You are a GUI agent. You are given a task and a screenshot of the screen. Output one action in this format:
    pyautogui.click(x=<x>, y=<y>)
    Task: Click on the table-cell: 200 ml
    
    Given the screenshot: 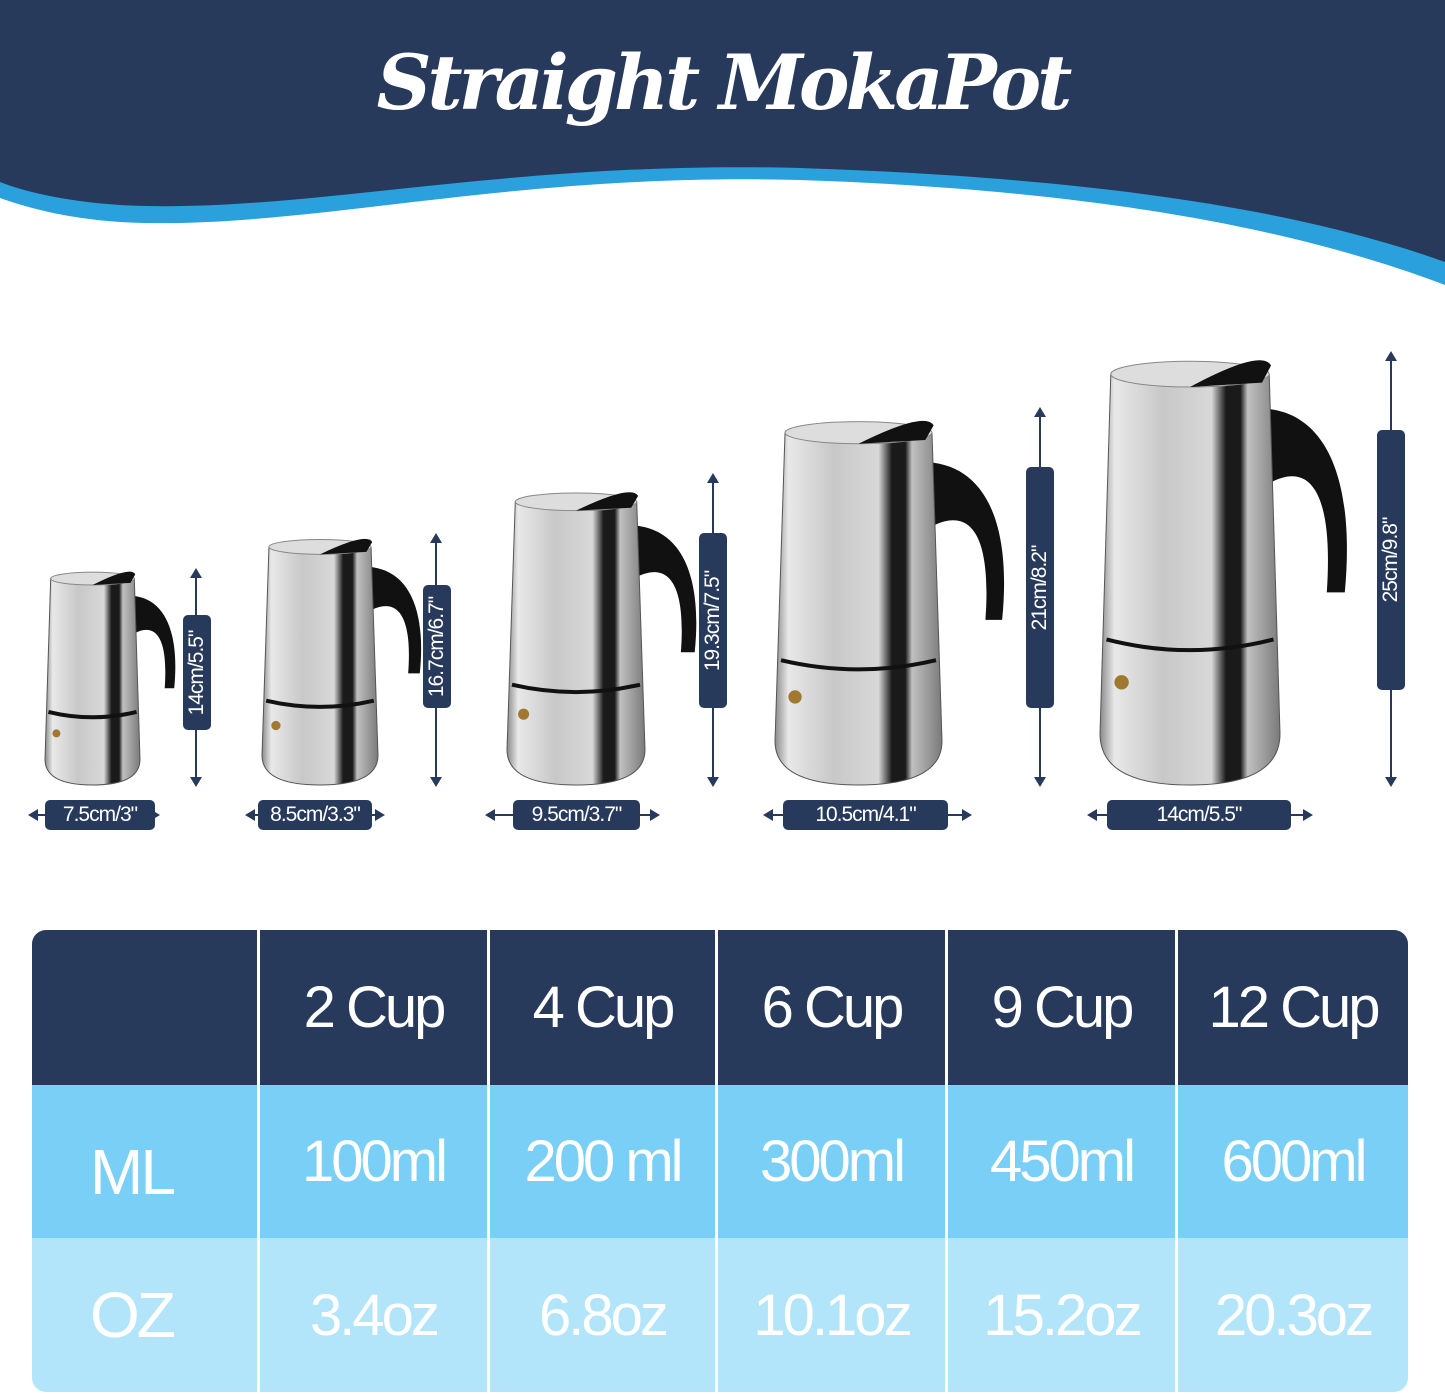 What is the action you would take?
    pyautogui.click(x=604, y=1161)
    